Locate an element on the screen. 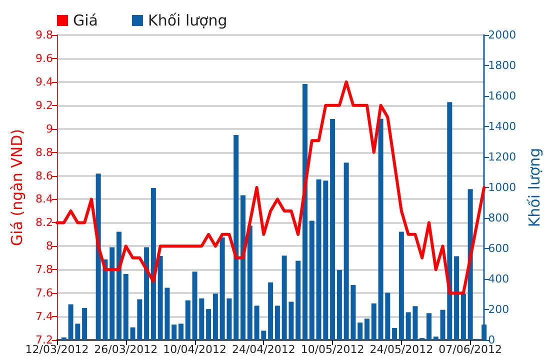 The height and width of the screenshot is (364, 550). legend-label: Khối lượng is located at coordinates (188, 21).